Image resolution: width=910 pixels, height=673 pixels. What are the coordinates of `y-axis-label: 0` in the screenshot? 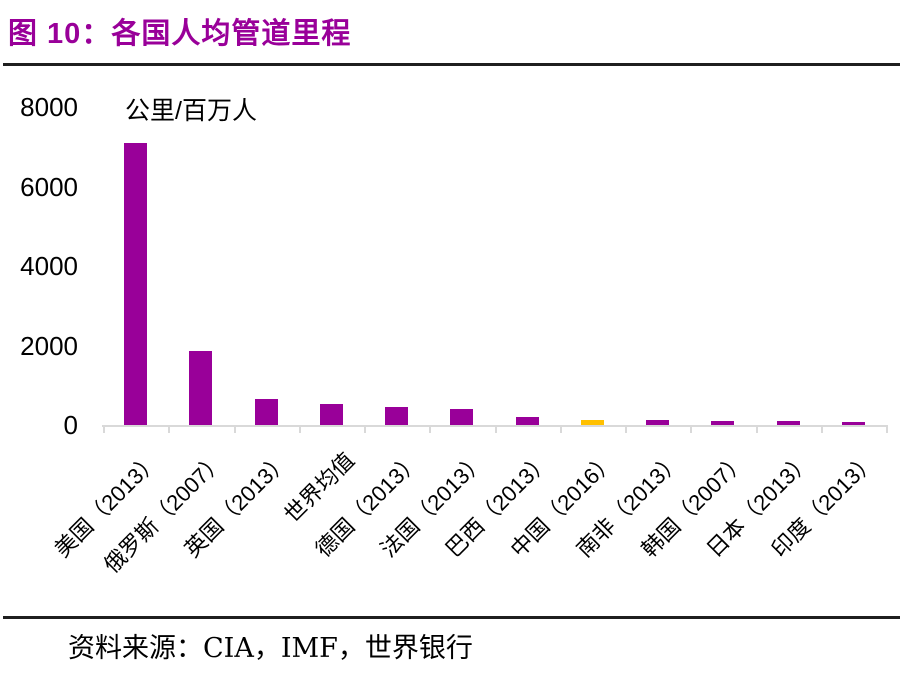 It's located at (70, 425).